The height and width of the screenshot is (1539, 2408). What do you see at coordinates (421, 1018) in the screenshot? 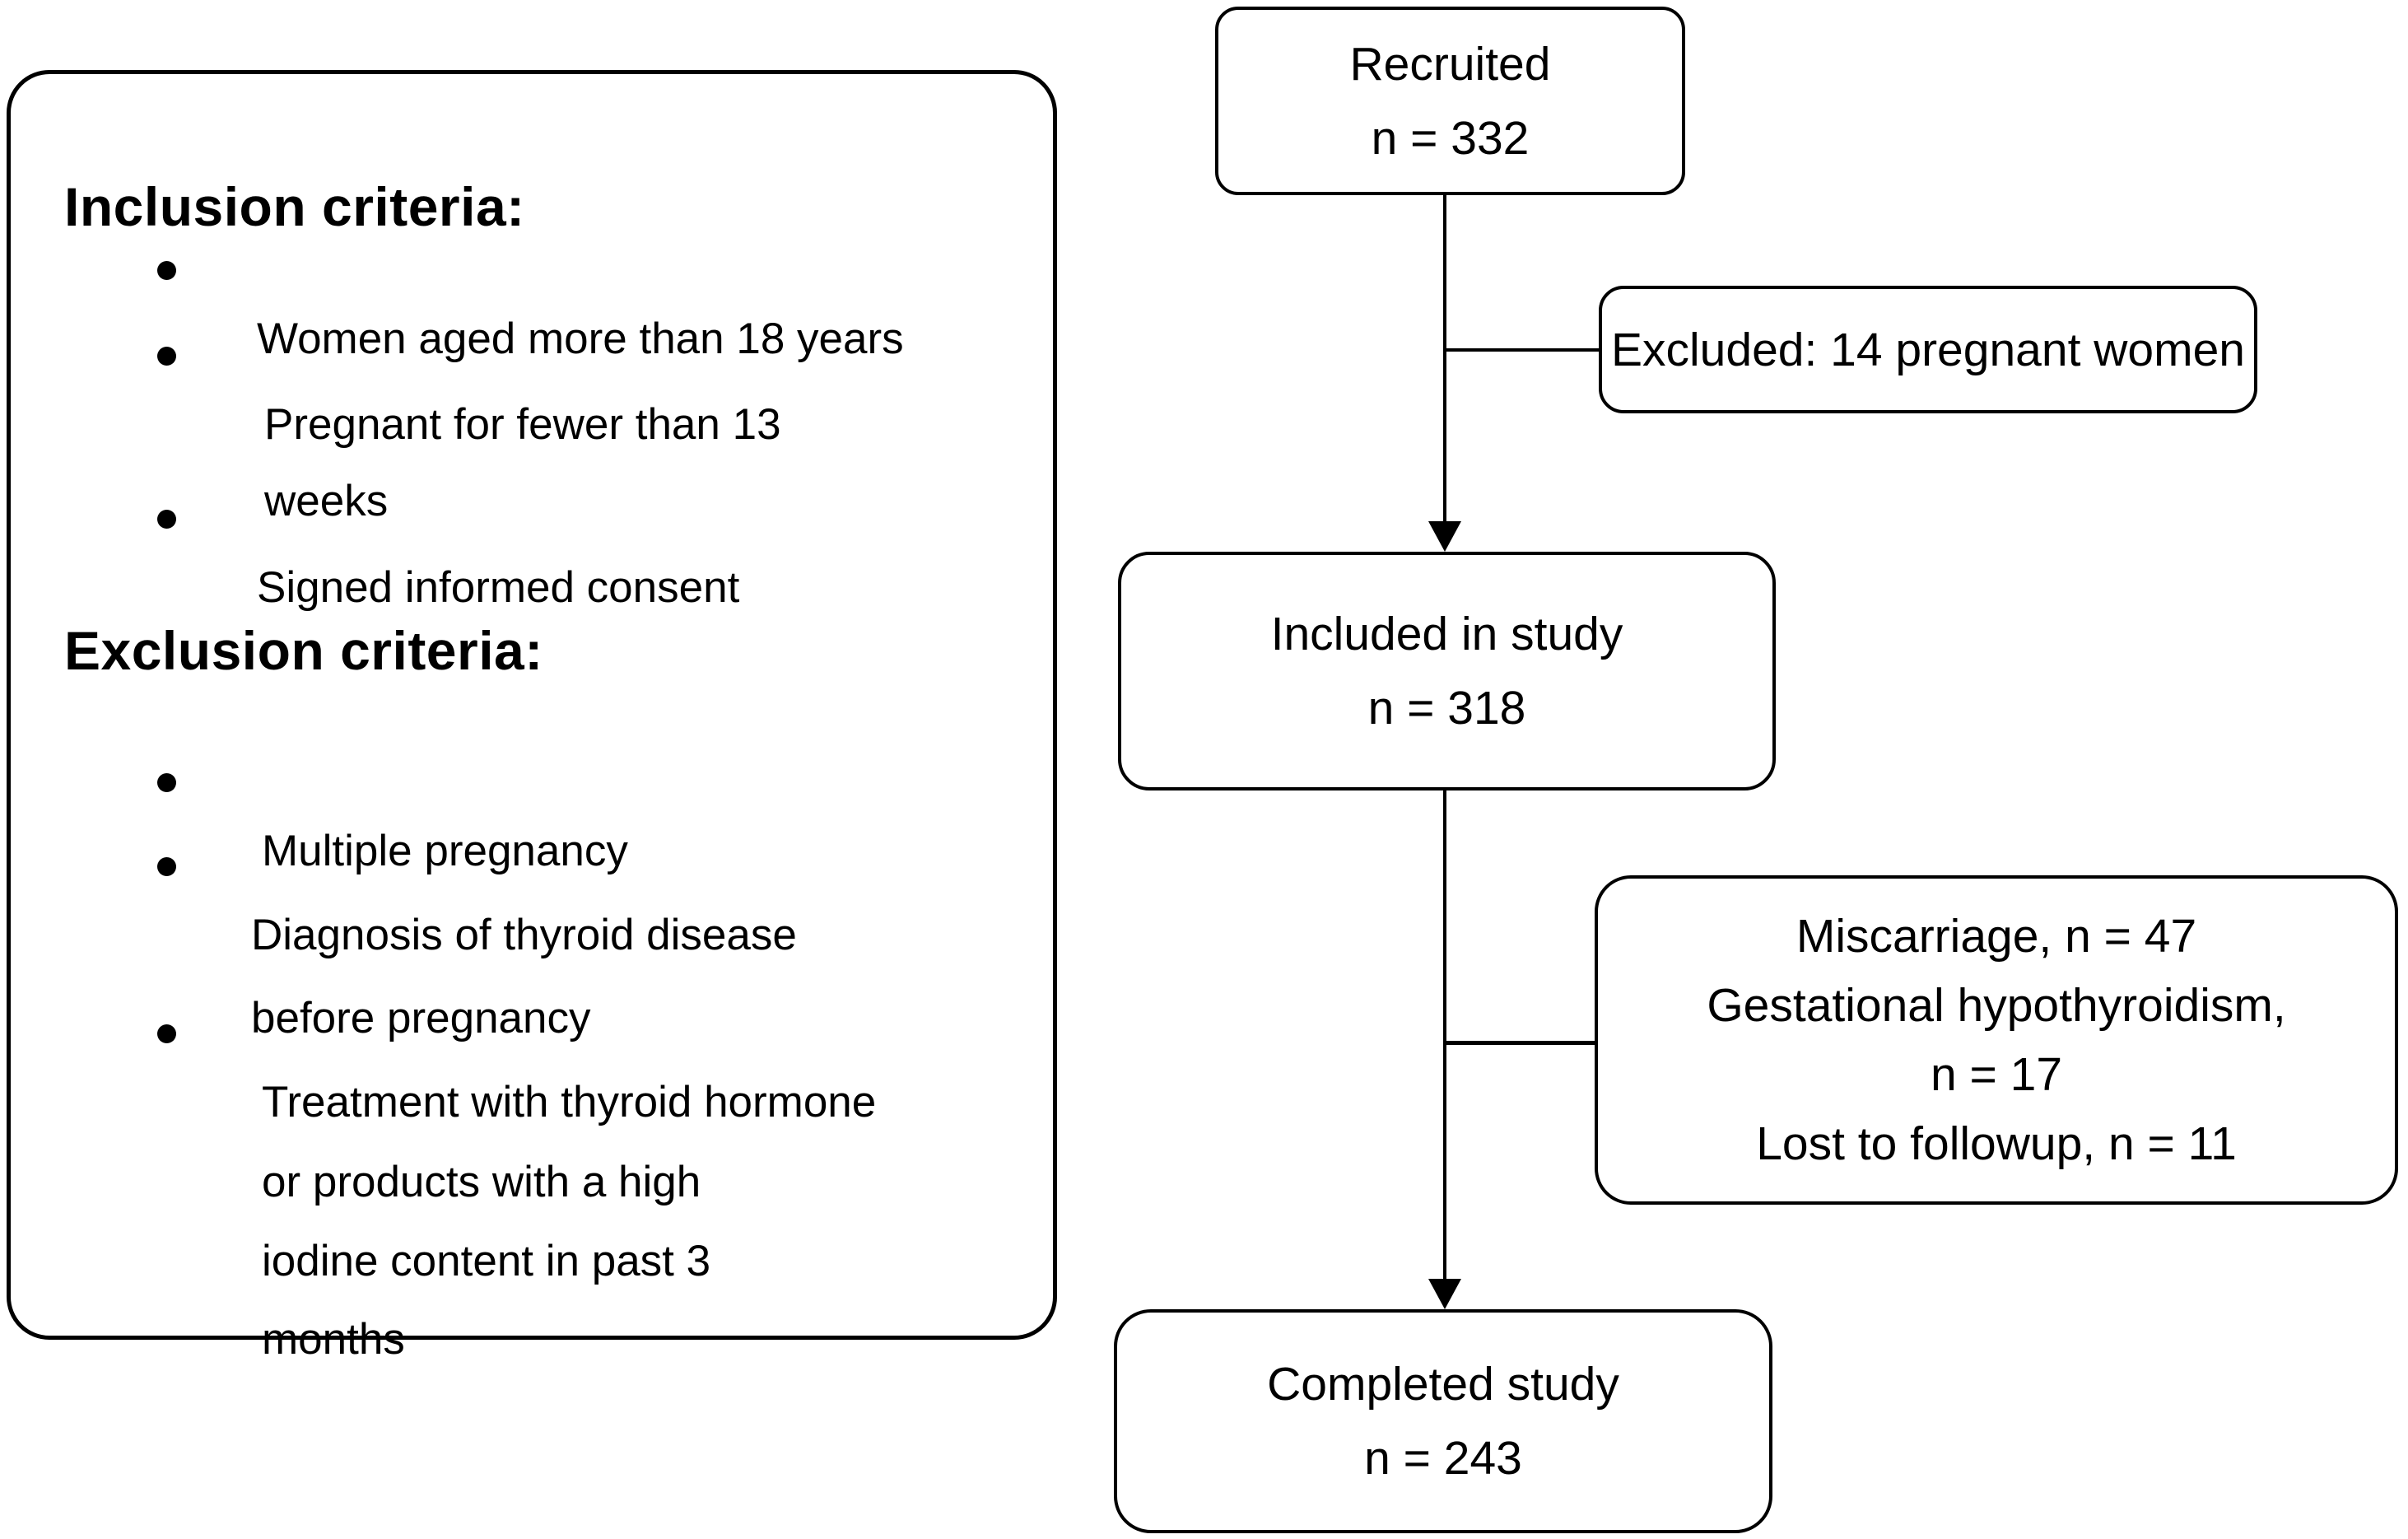
I see `exclusion-item-continued: before pregnancy` at bounding box center [421, 1018].